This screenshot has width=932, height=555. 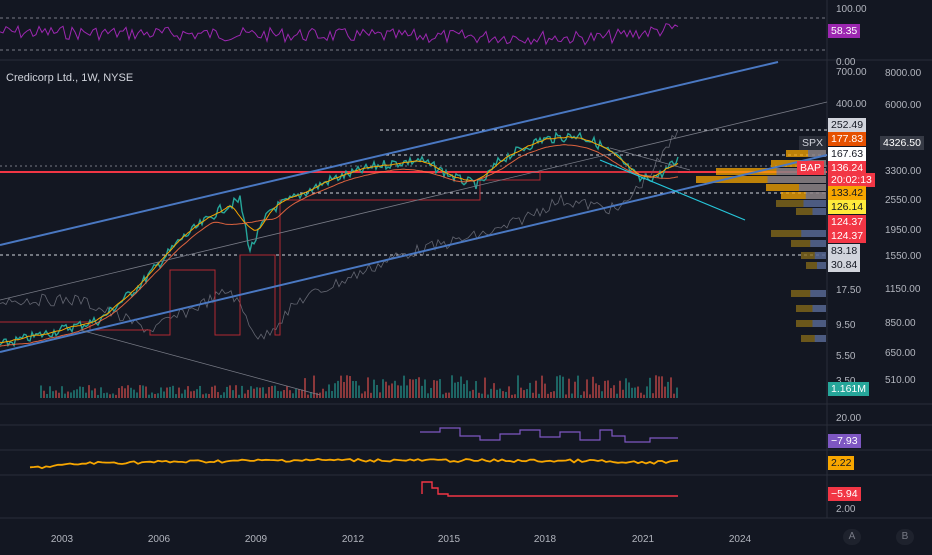 What do you see at coordinates (813, 143) in the screenshot?
I see `spx-symbol-label: SPX` at bounding box center [813, 143].